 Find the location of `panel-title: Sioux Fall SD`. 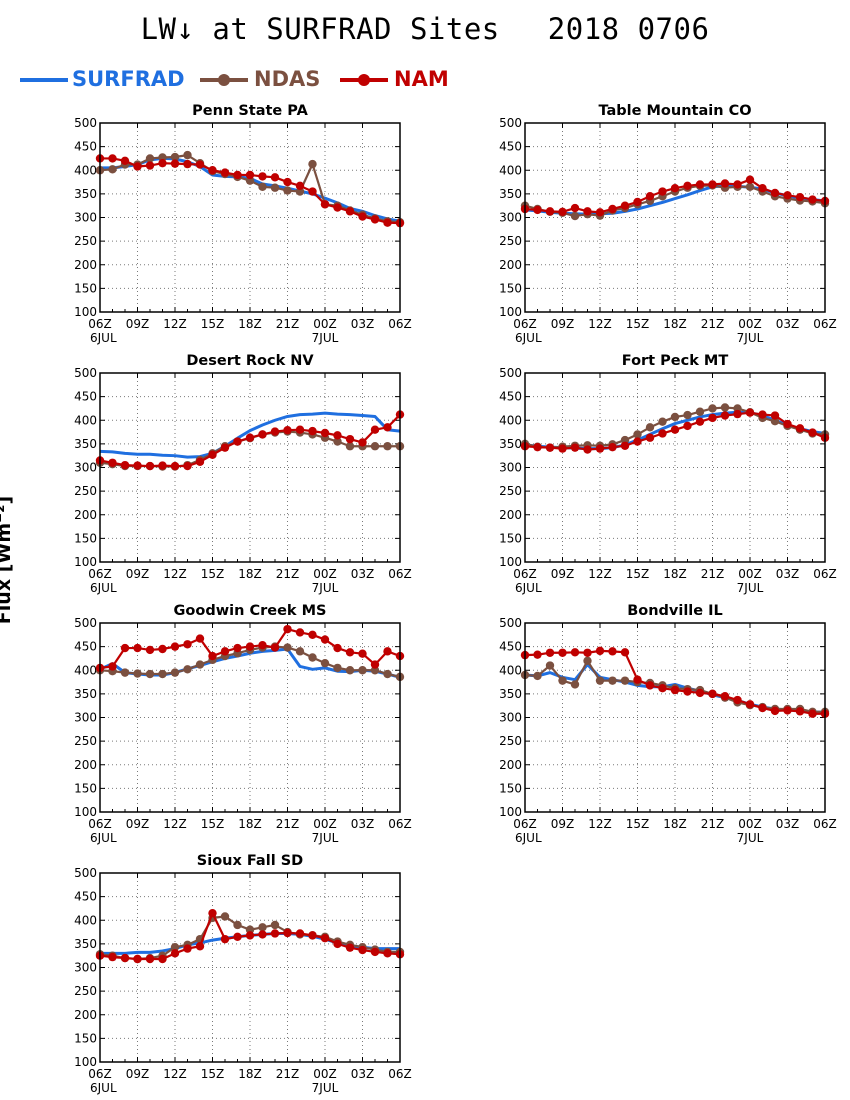

panel-title: Sioux Fall SD is located at coordinates (250, 861).